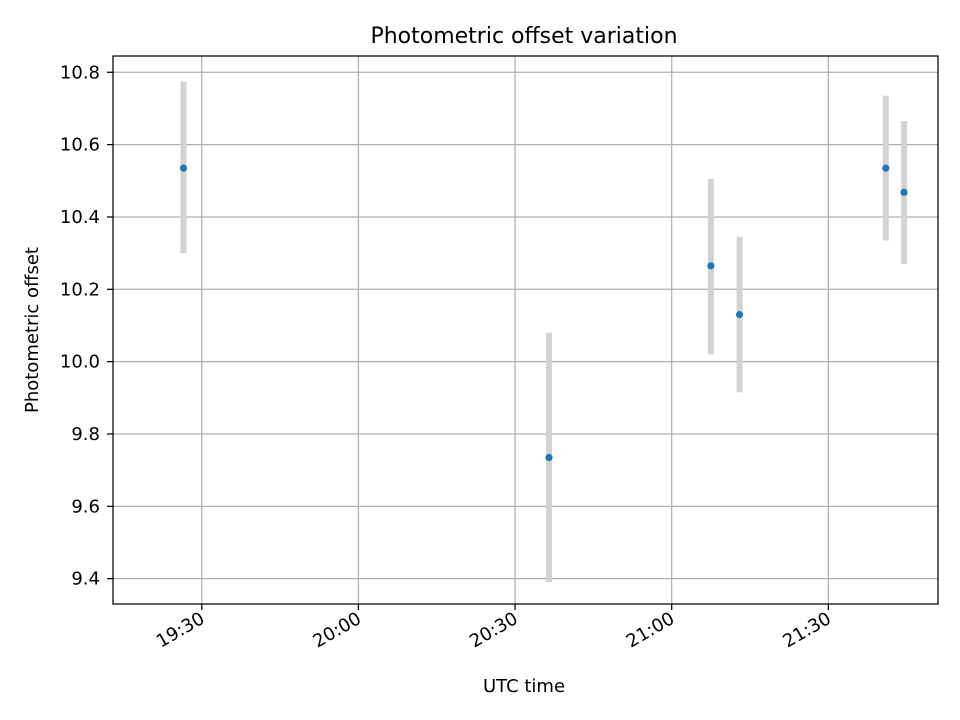 The width and height of the screenshot is (960, 720). Describe the element at coordinates (80, 217) in the screenshot. I see `y-tick-label: 10.4` at that location.